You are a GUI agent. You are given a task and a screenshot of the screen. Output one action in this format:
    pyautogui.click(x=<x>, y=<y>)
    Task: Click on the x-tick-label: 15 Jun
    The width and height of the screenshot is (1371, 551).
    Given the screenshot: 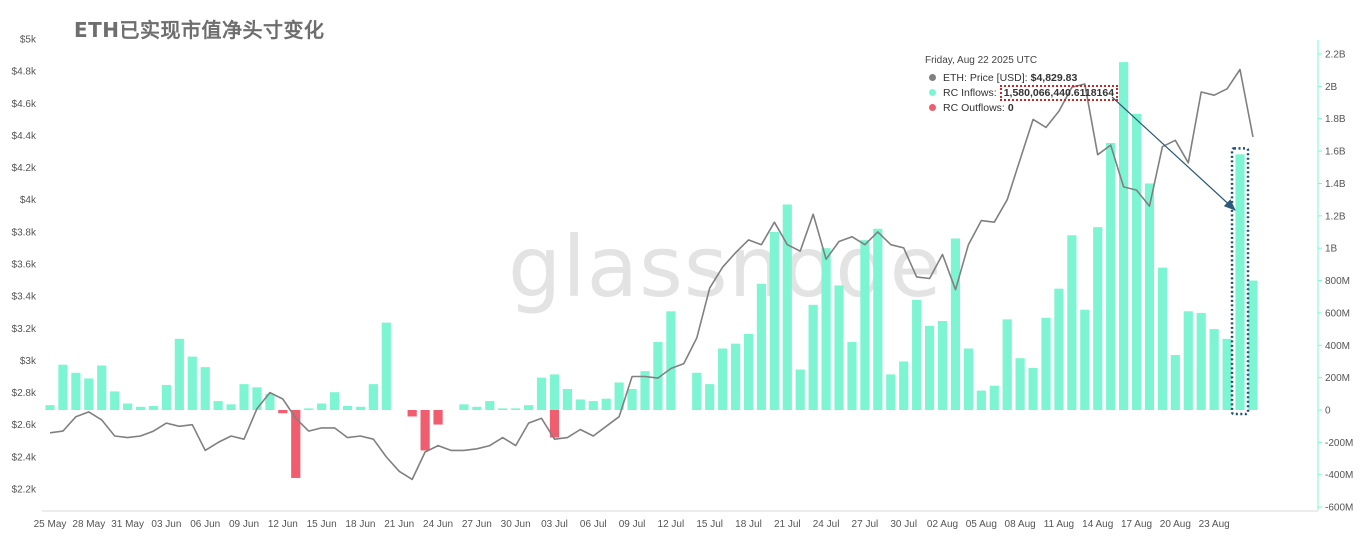 What is the action you would take?
    pyautogui.click(x=322, y=524)
    